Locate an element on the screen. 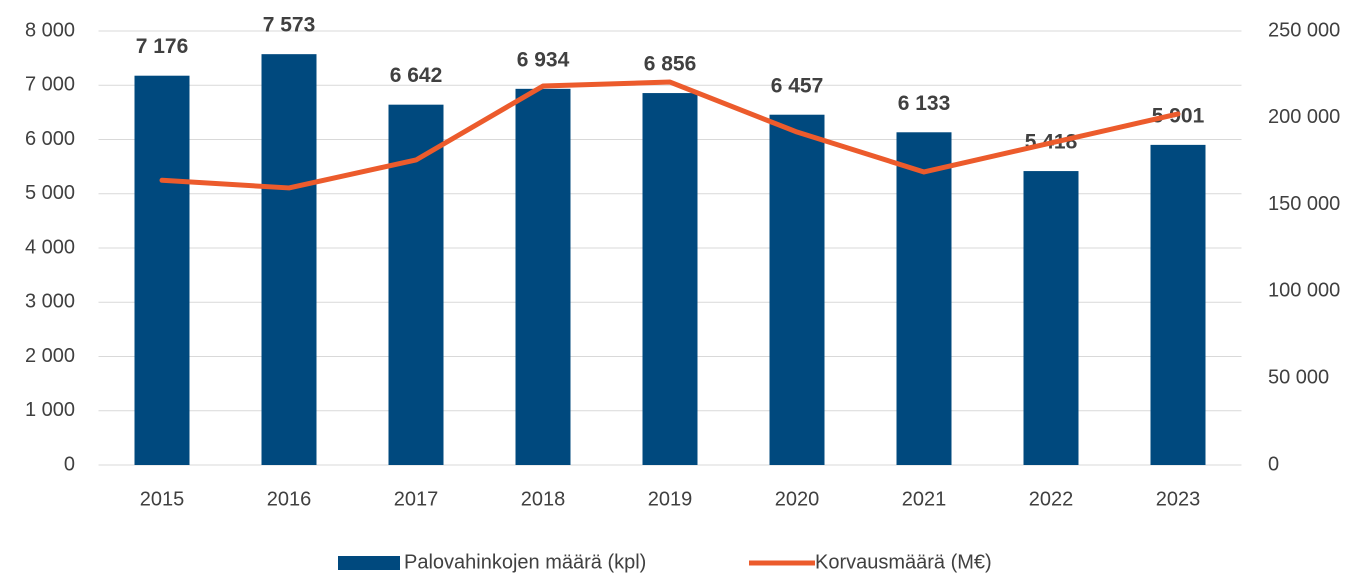  x-tick-label: 2015 is located at coordinates (162, 499).